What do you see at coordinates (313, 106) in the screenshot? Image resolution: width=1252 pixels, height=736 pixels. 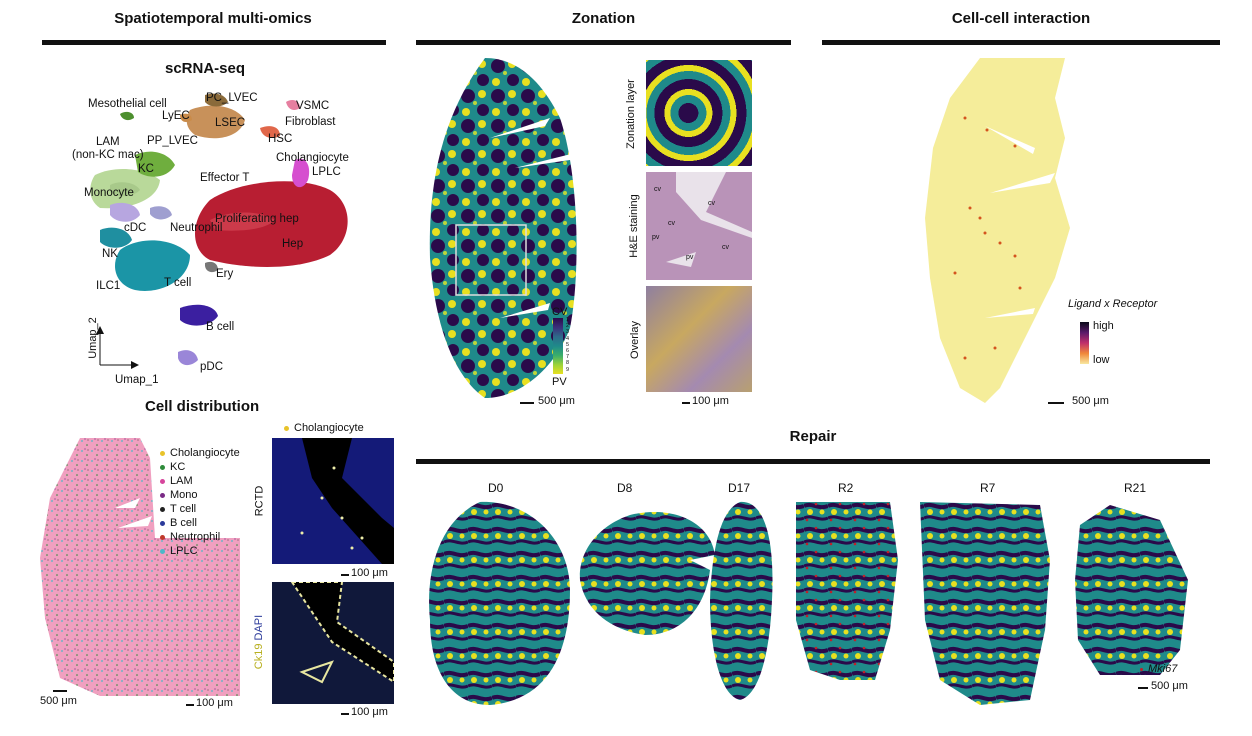 I see `umap-label-vsmc: VSMC` at bounding box center [313, 106].